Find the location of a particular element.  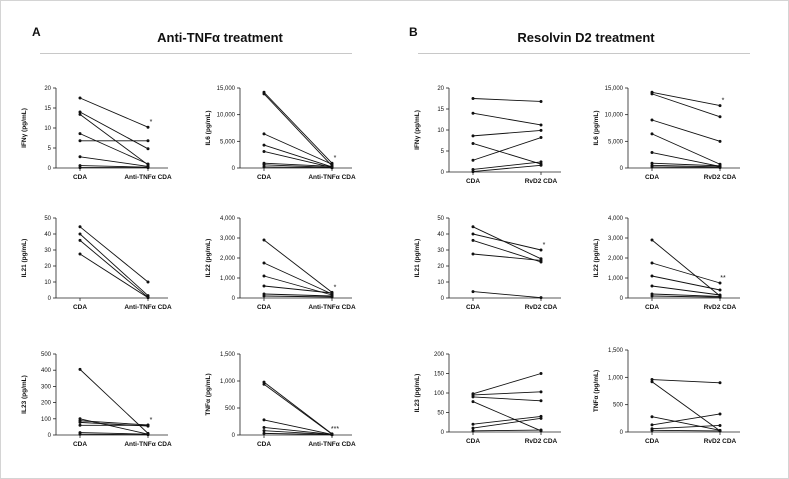

a-il23-y-tick-label: 100 is located at coordinates (46, 420).